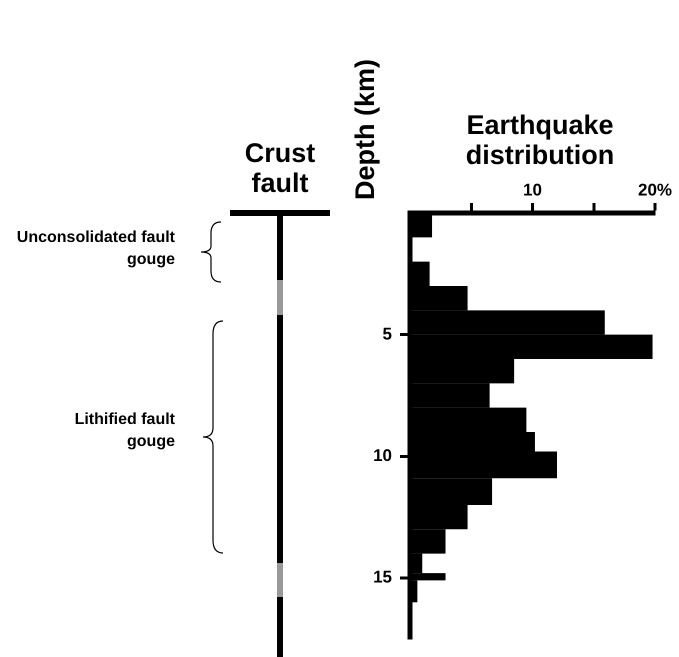  I want to click on text: Crust fault, so click(280, 168).